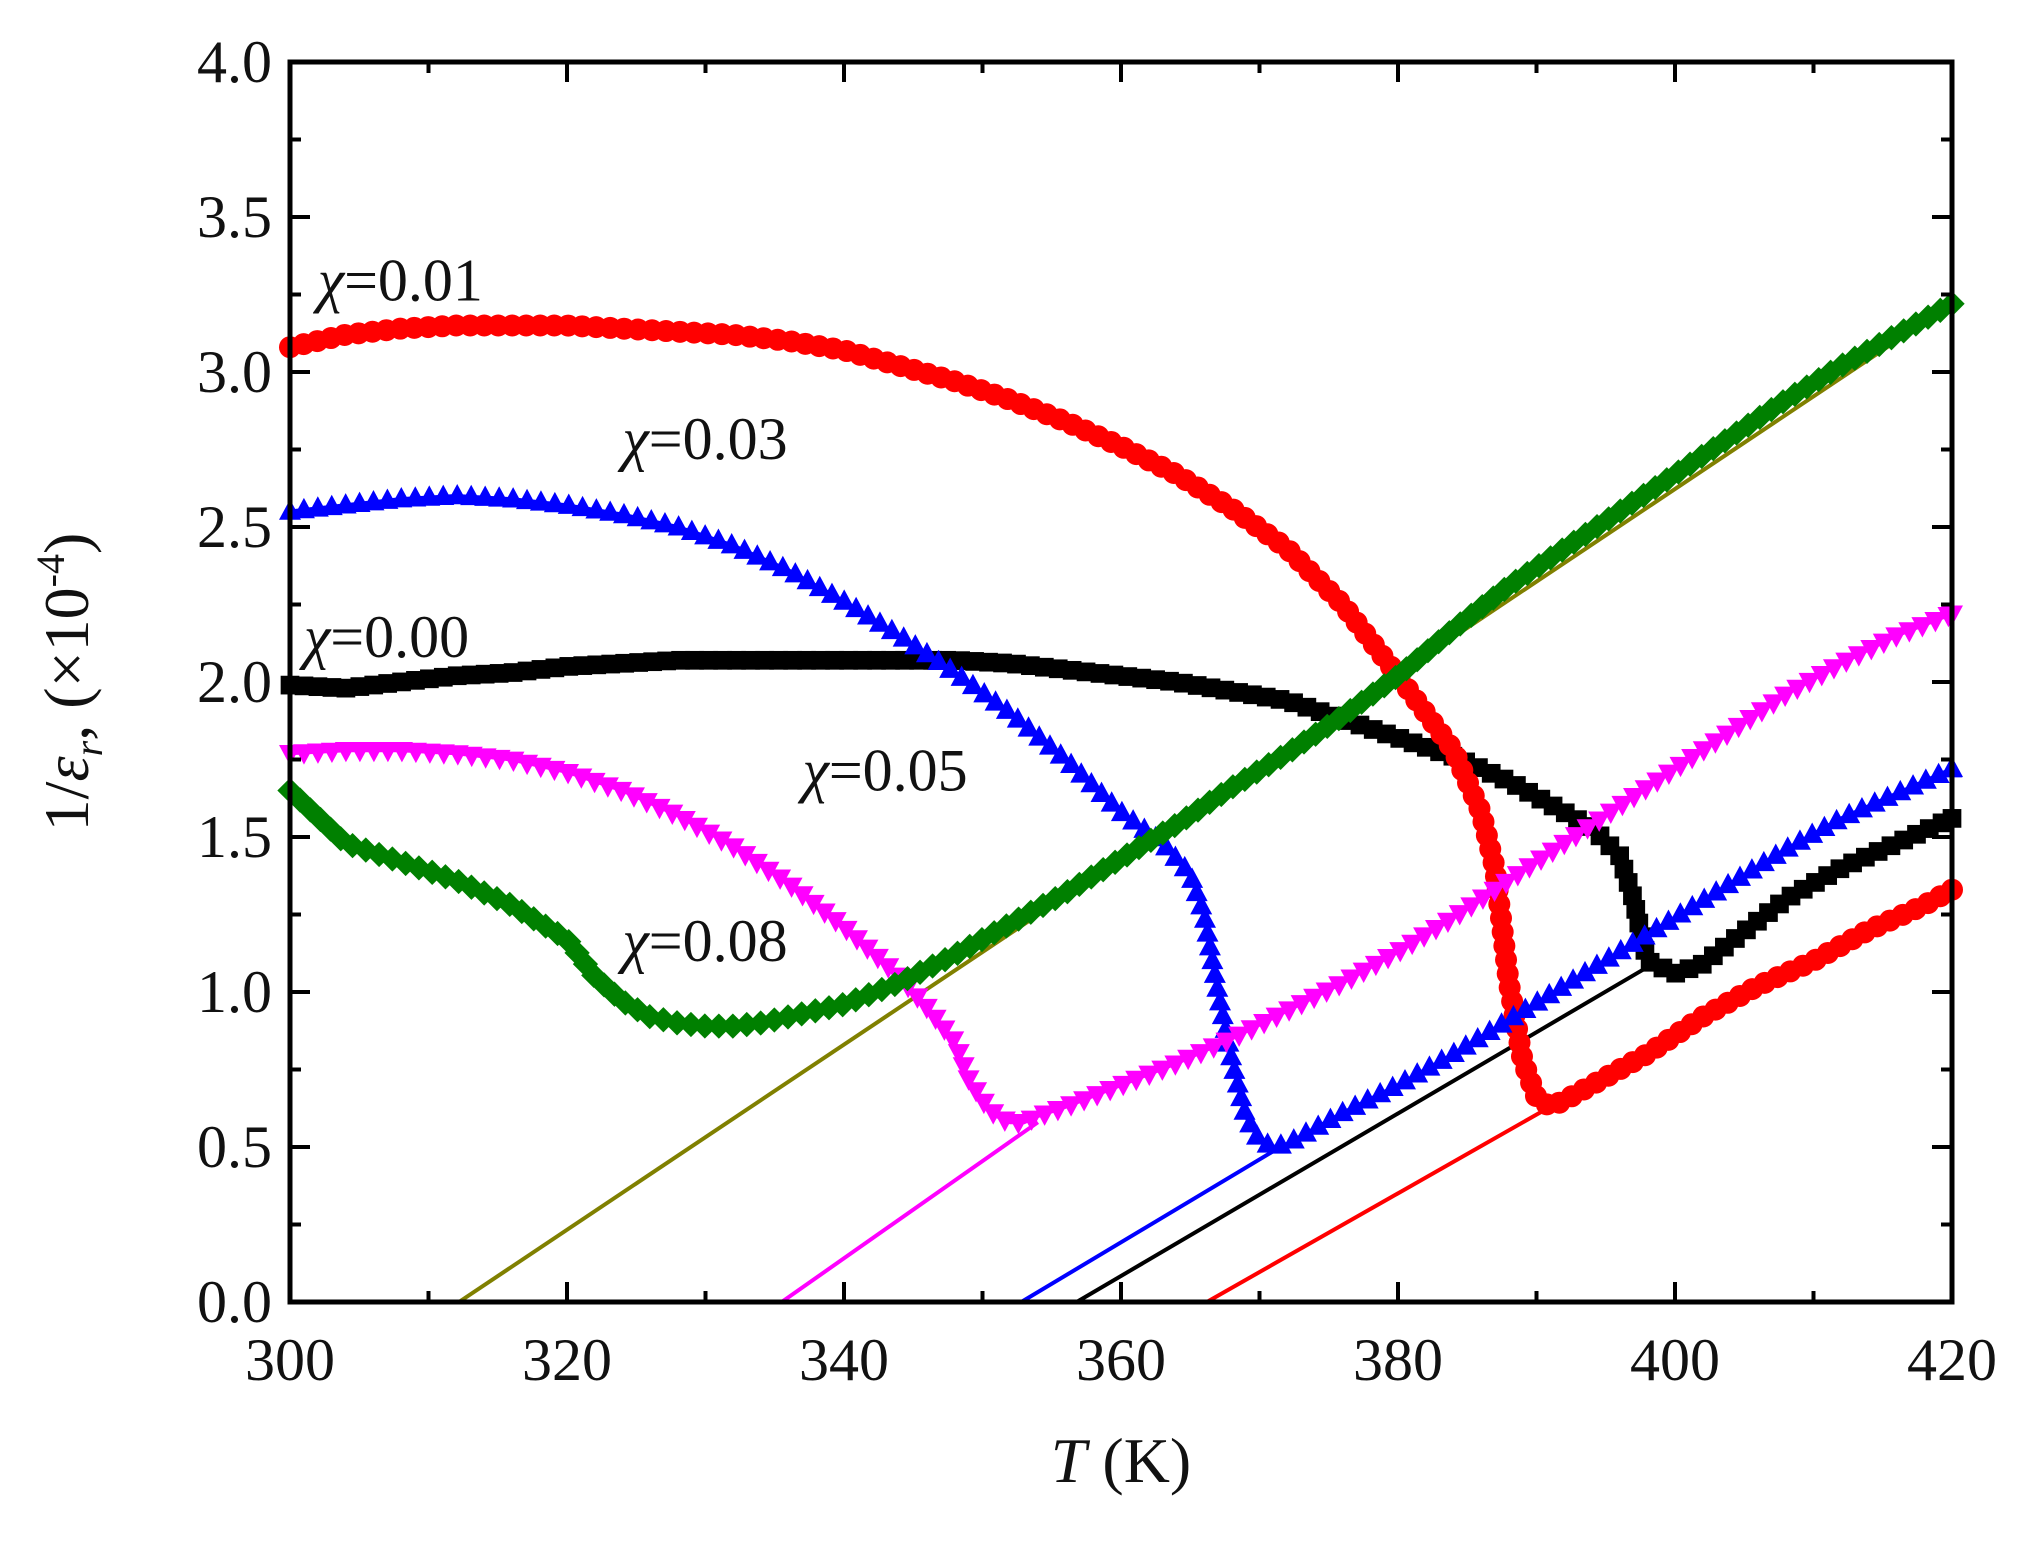 Image resolution: width=2028 pixels, height=1542 pixels. I want to click on y-axis-sub: r, so click(88, 748).